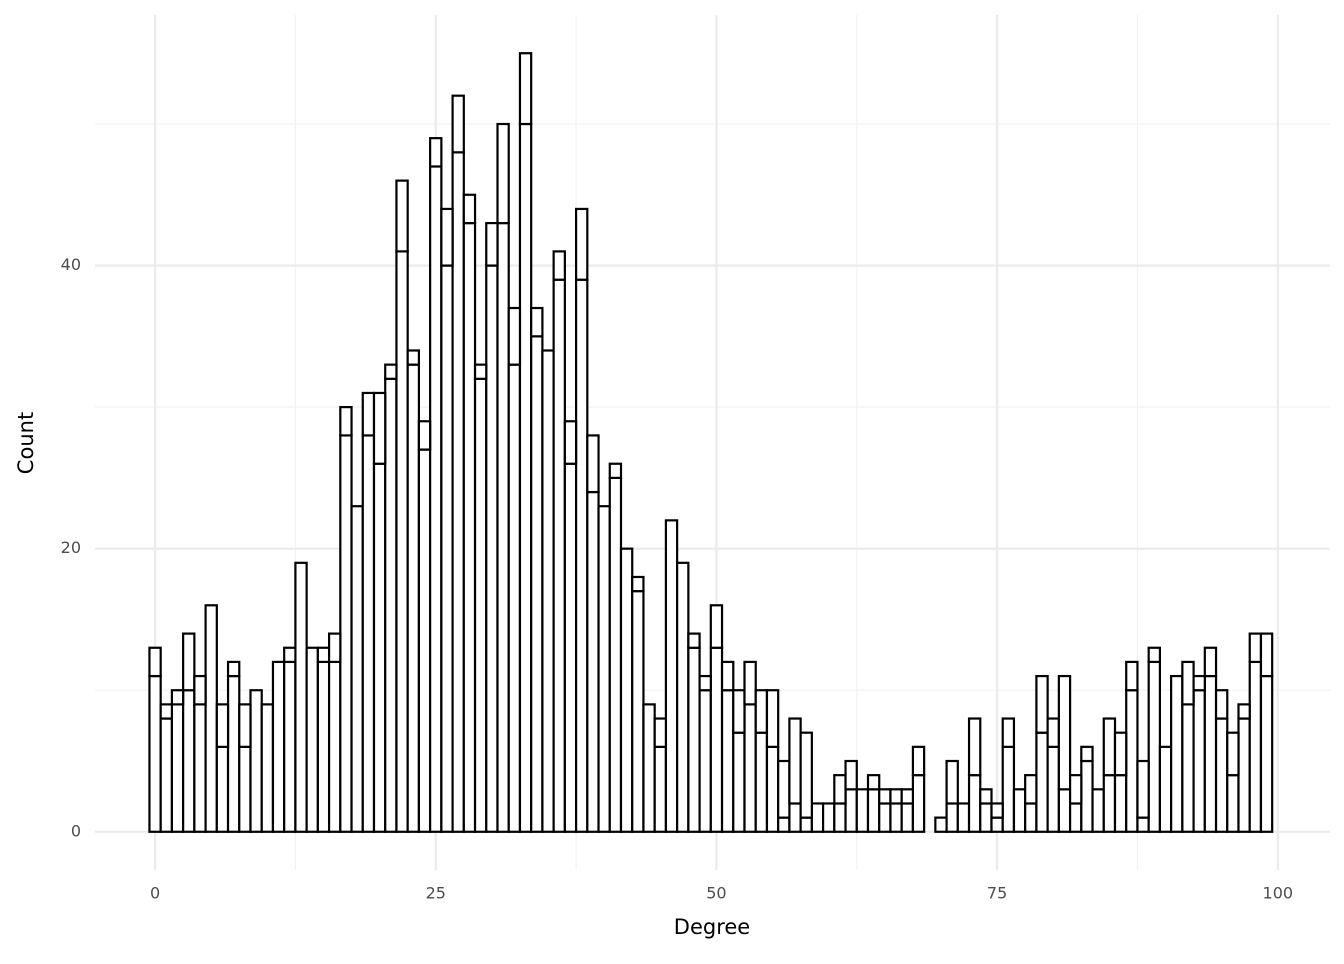 The height and width of the screenshot is (964, 1344). I want to click on y-tick-label: 40, so click(71, 264).